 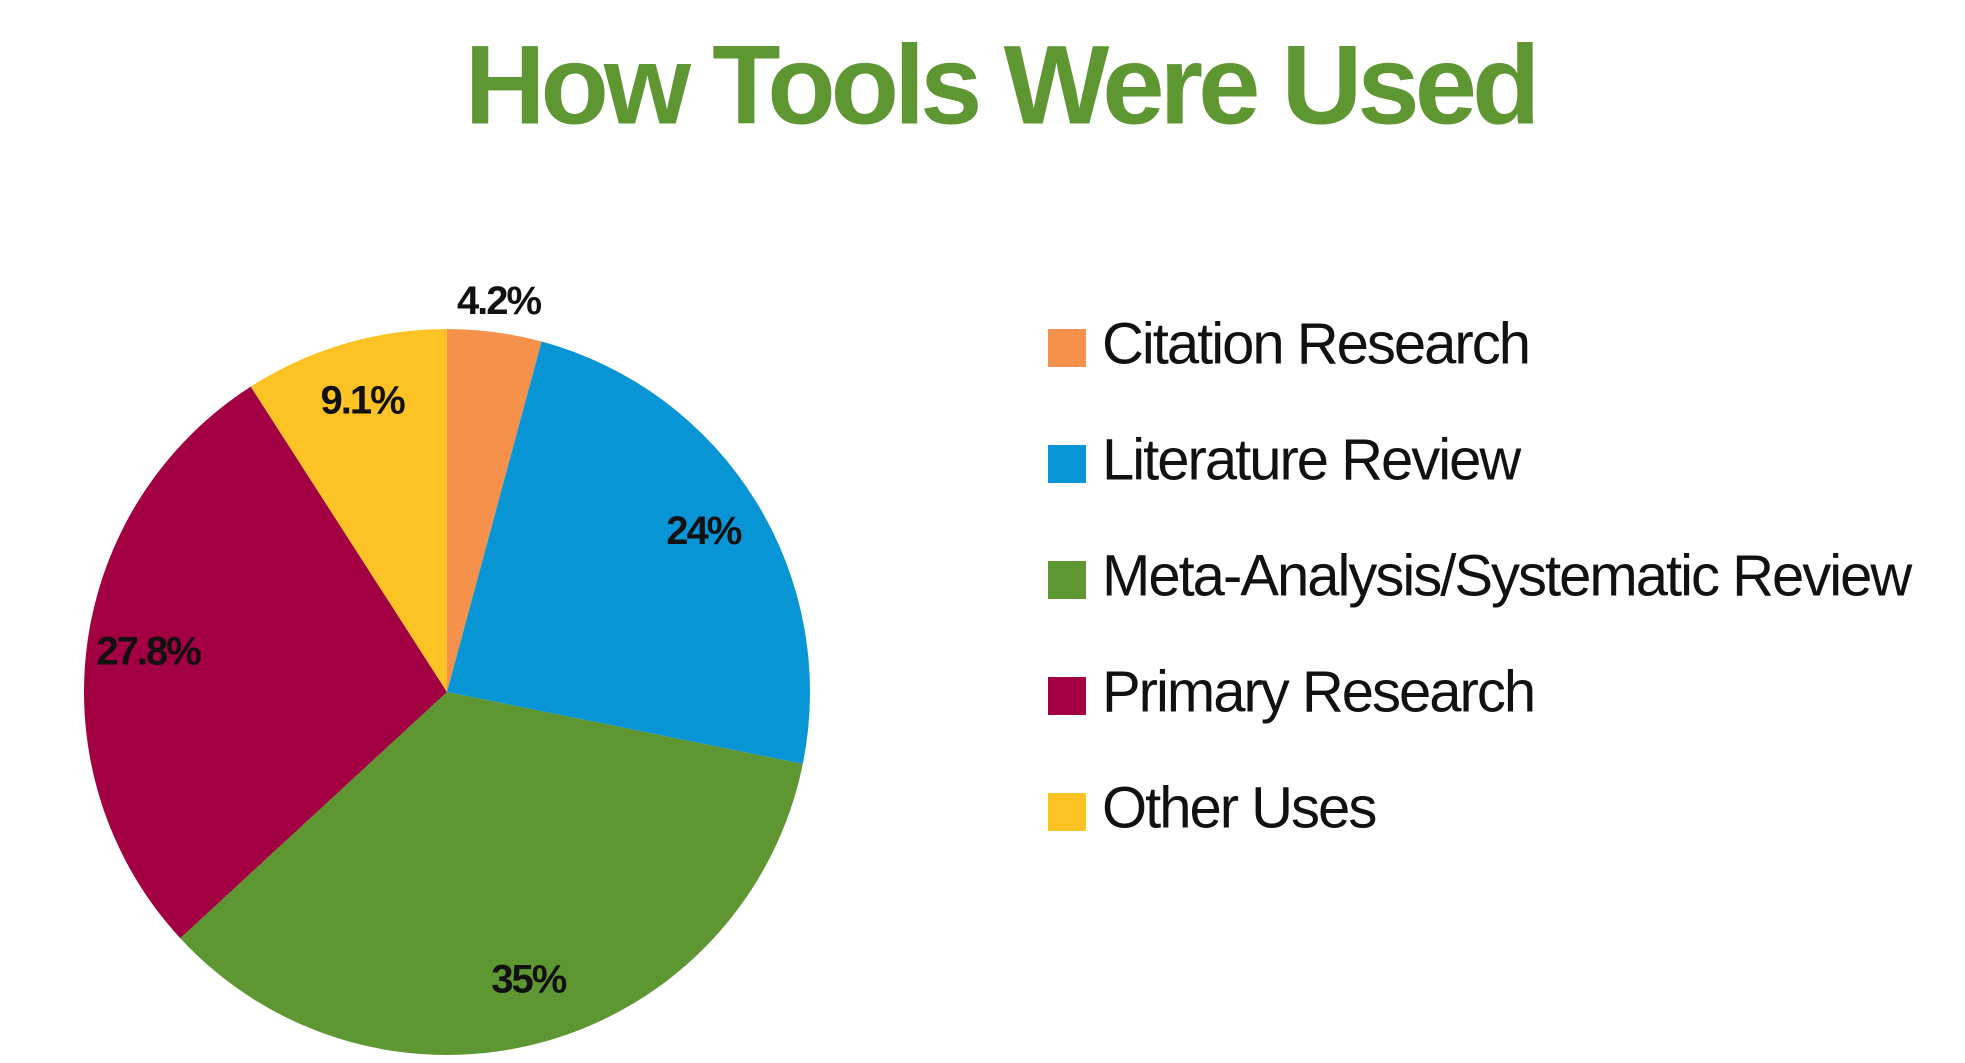 I want to click on legend-label: Other Uses, so click(x=1238, y=807).